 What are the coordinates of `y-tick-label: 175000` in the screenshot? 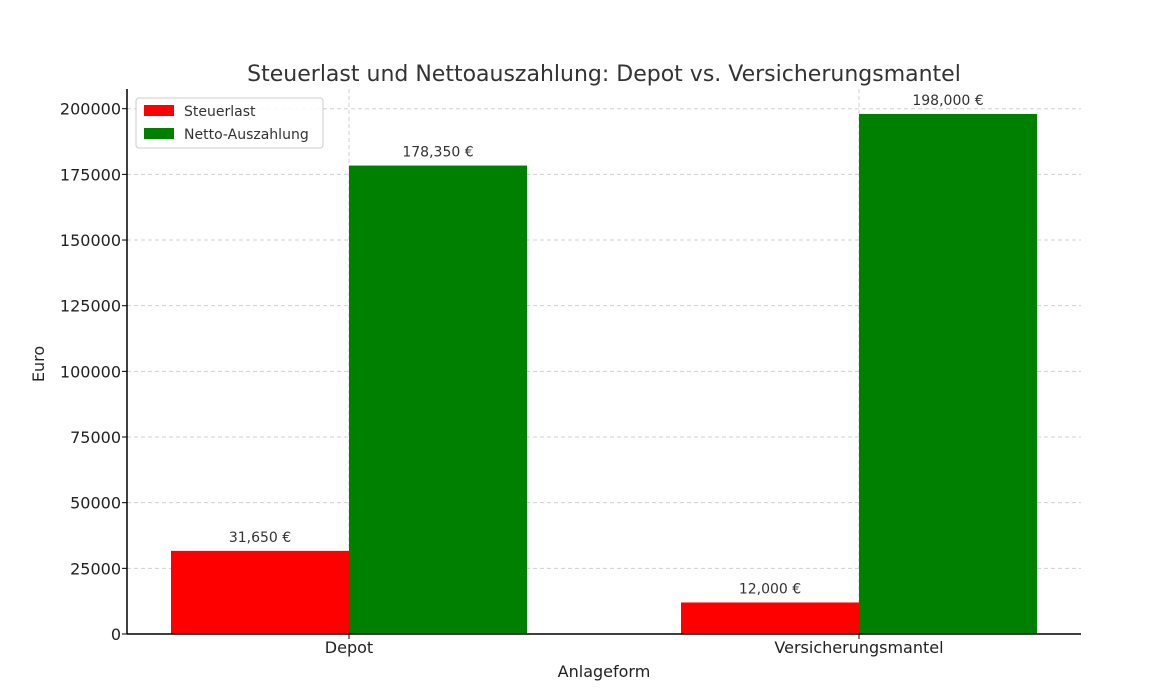 It's located at (90, 174).